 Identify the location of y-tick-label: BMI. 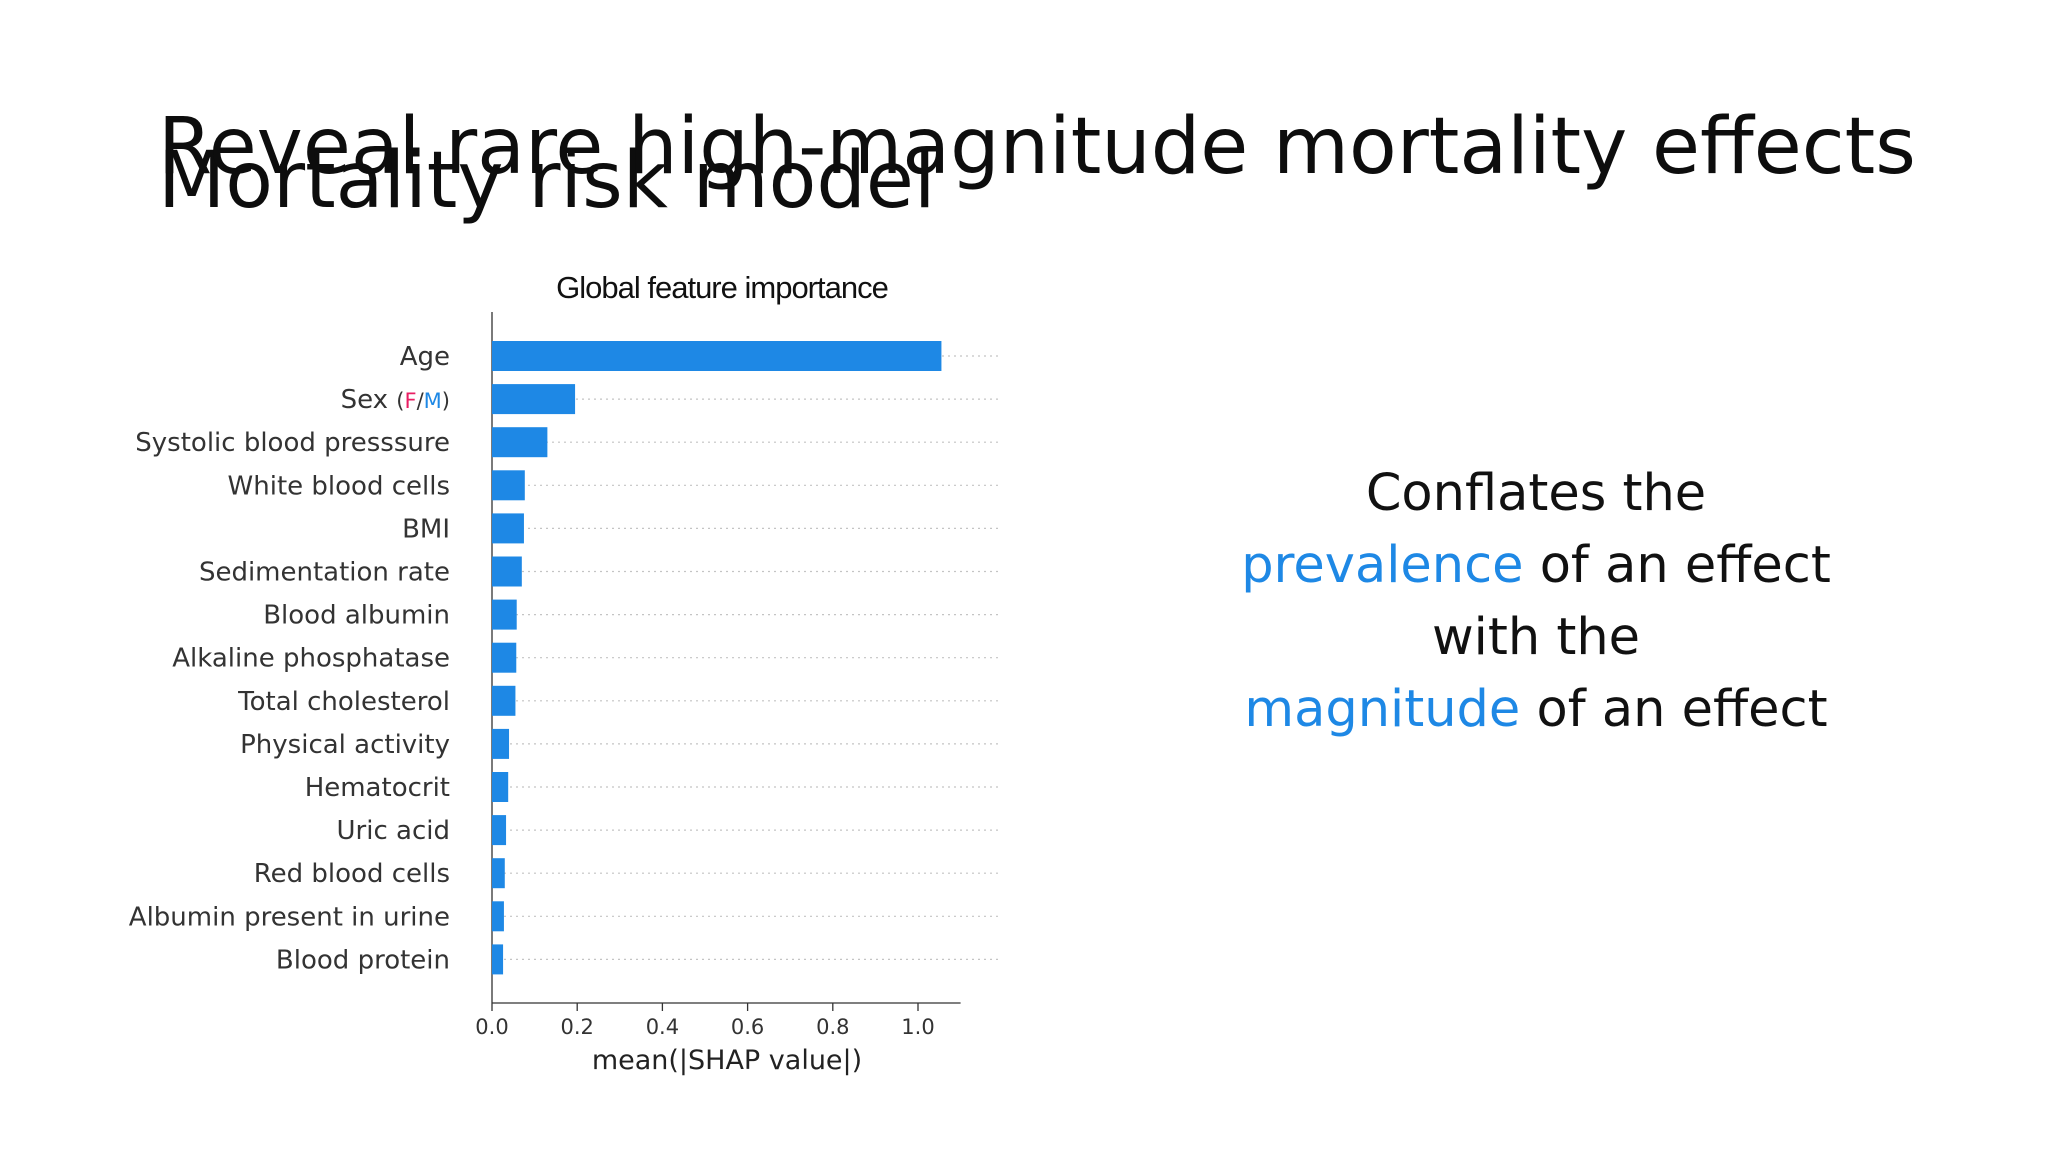
(426, 529).